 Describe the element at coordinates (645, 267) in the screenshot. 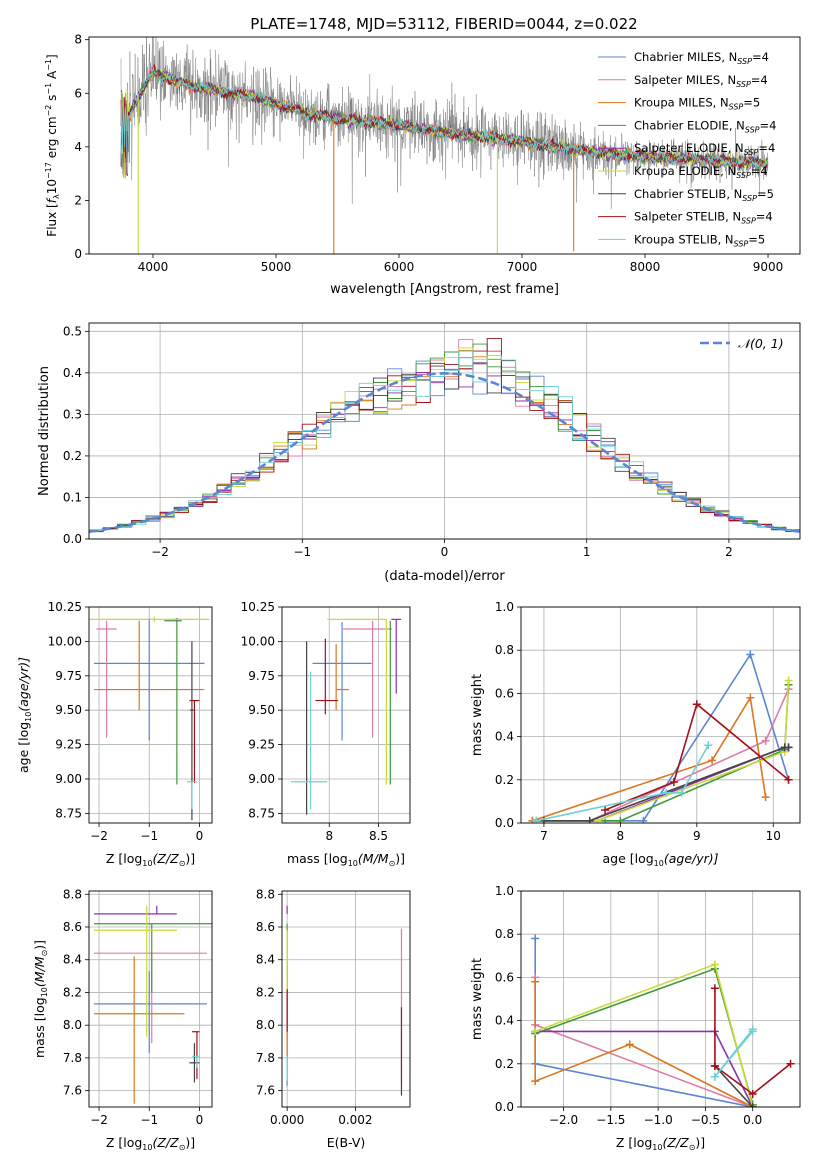

I see `x-tick-label: 8000` at that location.